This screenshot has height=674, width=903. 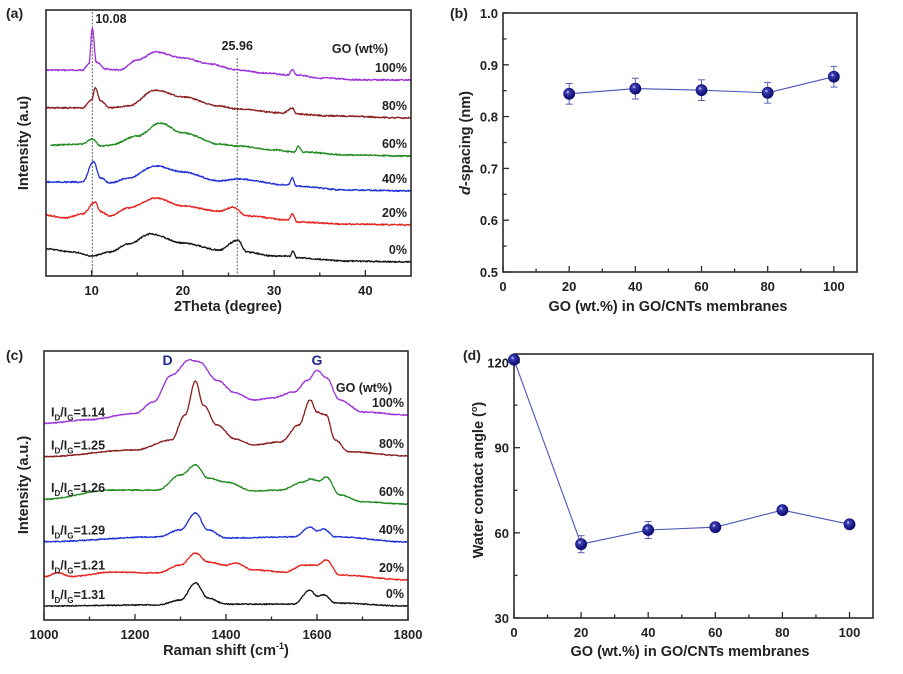 What do you see at coordinates (394, 106) in the screenshot?
I see `series-label-a: 80%` at bounding box center [394, 106].